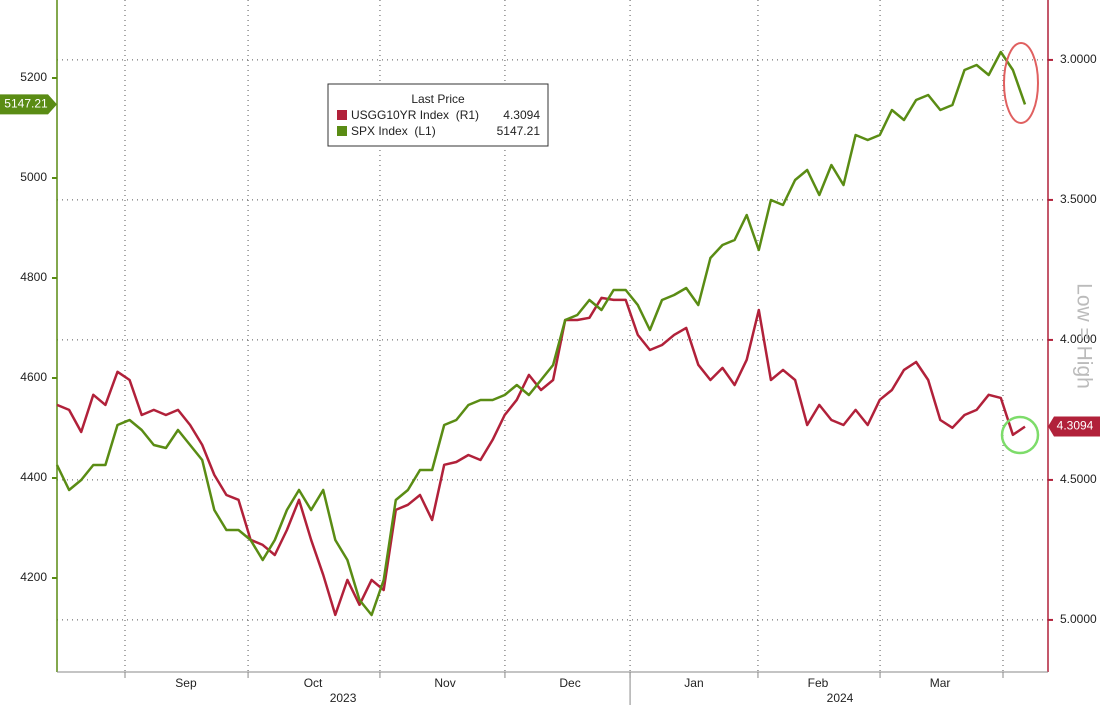  Describe the element at coordinates (343, 698) in the screenshot. I see `year-label: 2023` at that location.